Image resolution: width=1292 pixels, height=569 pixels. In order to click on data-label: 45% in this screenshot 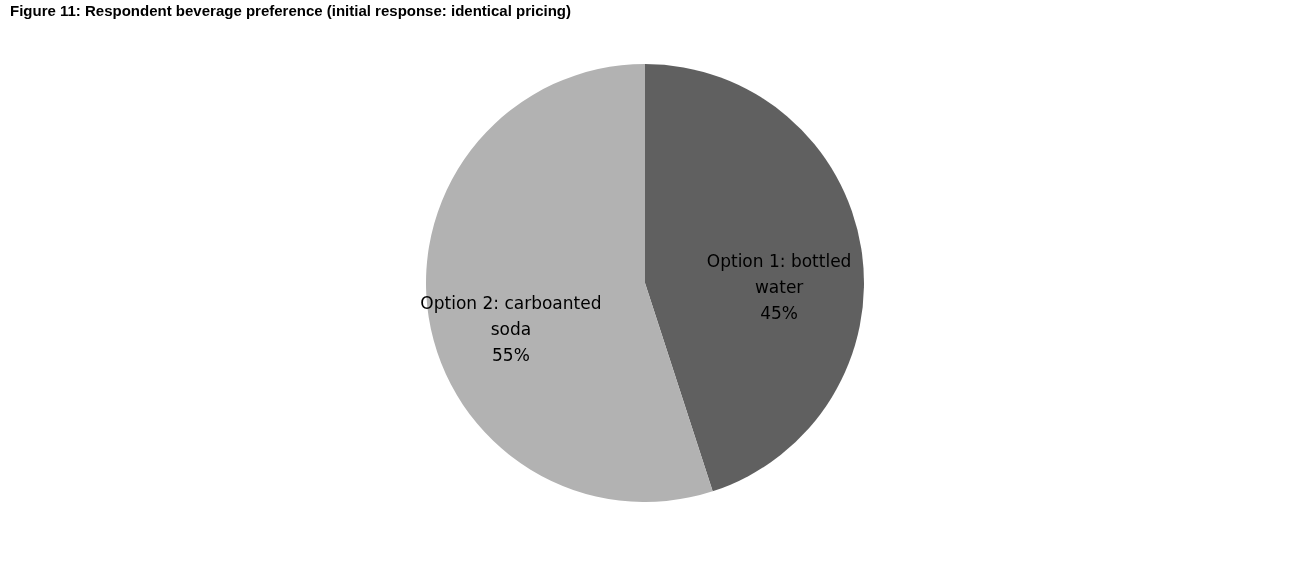, I will do `click(779, 312)`.